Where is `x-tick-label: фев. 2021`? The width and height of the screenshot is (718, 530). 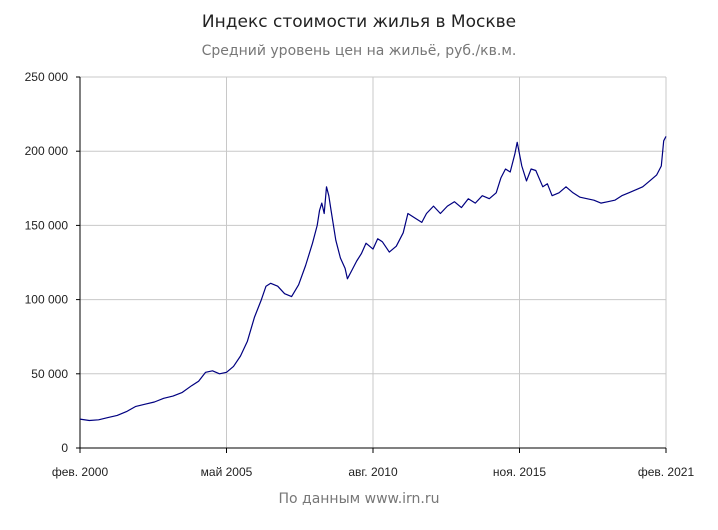 x-tick-label: фев. 2021 is located at coordinates (666, 472).